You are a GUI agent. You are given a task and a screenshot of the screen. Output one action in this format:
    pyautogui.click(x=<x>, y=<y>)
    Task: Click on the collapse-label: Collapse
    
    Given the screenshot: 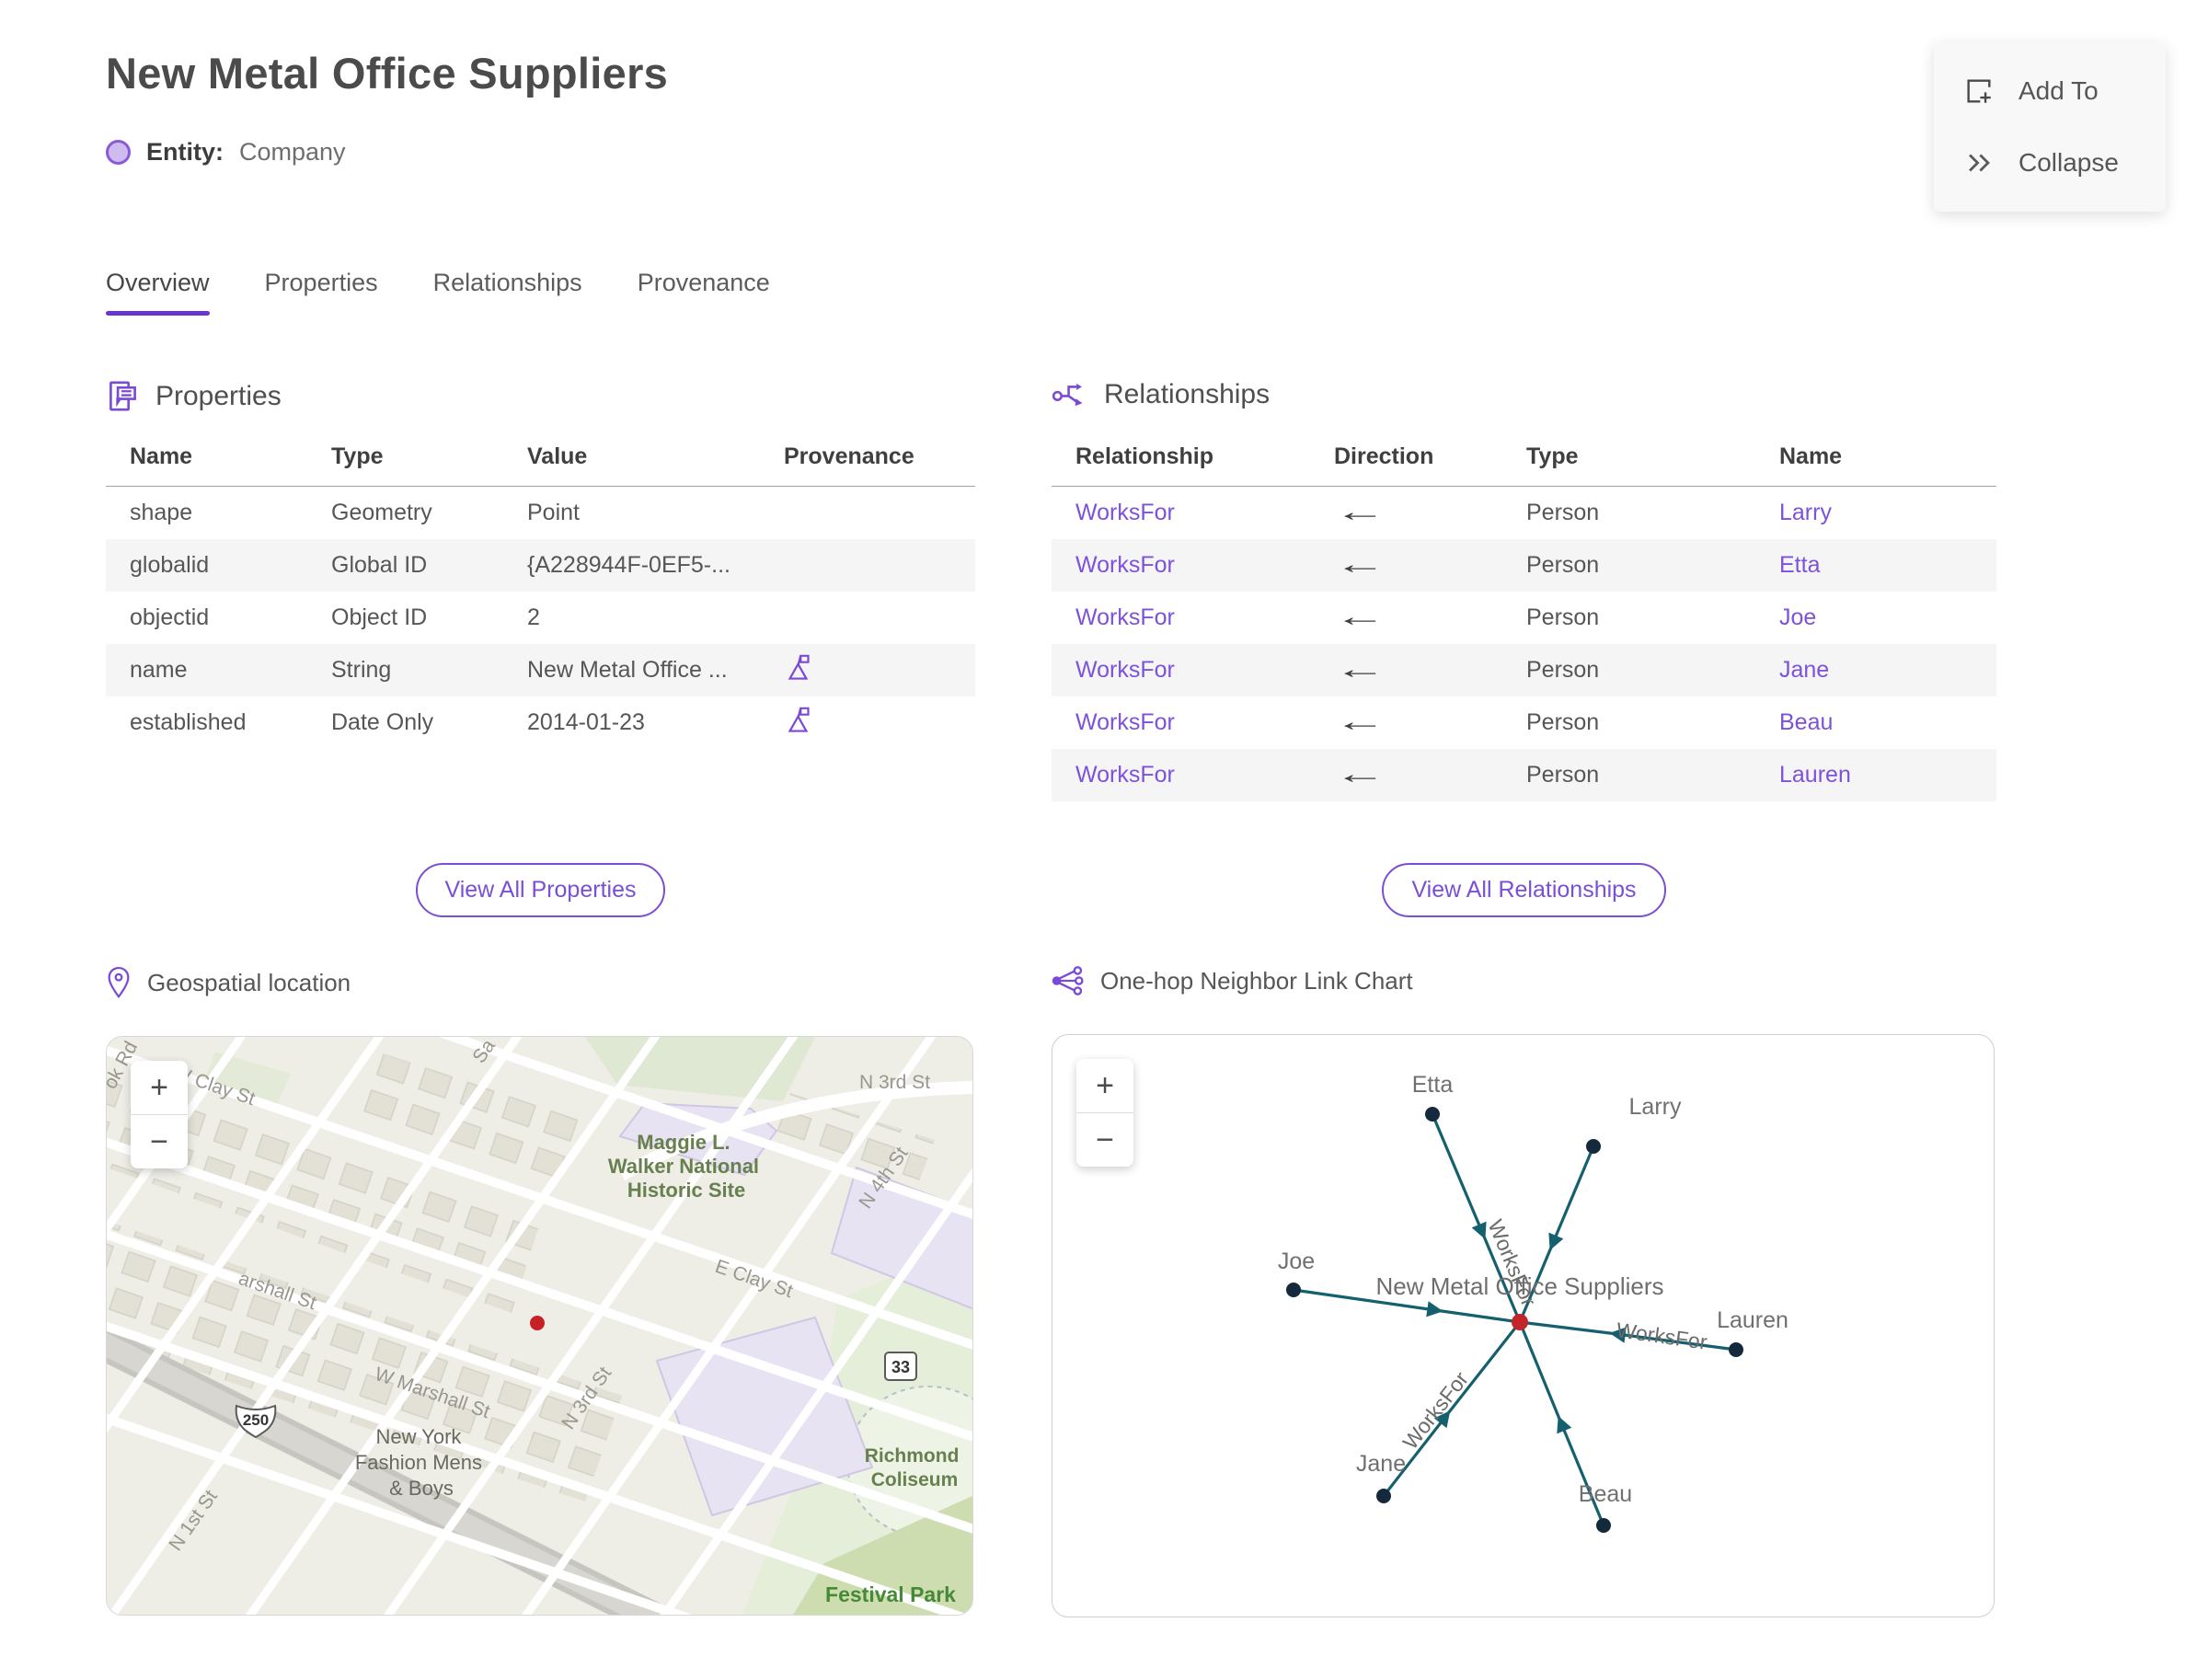 What is the action you would take?
    pyautogui.click(x=2068, y=162)
    